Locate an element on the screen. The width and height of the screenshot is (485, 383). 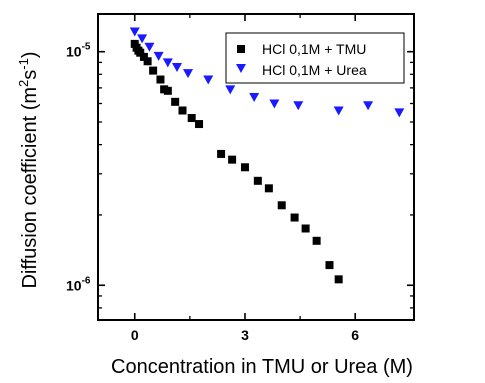
y-axis-label-mid: s is located at coordinates (30, 75).